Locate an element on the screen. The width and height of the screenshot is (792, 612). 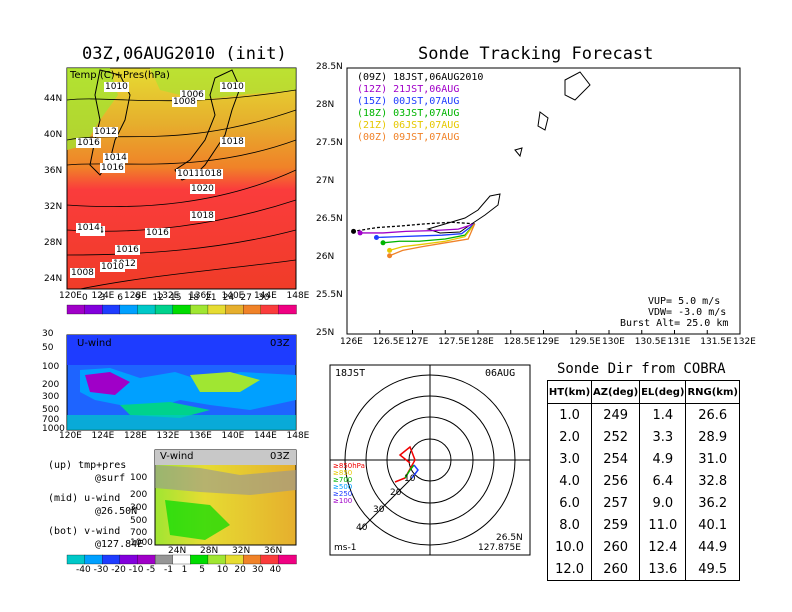
temperature-colorbar is located at coordinates (181, 309).